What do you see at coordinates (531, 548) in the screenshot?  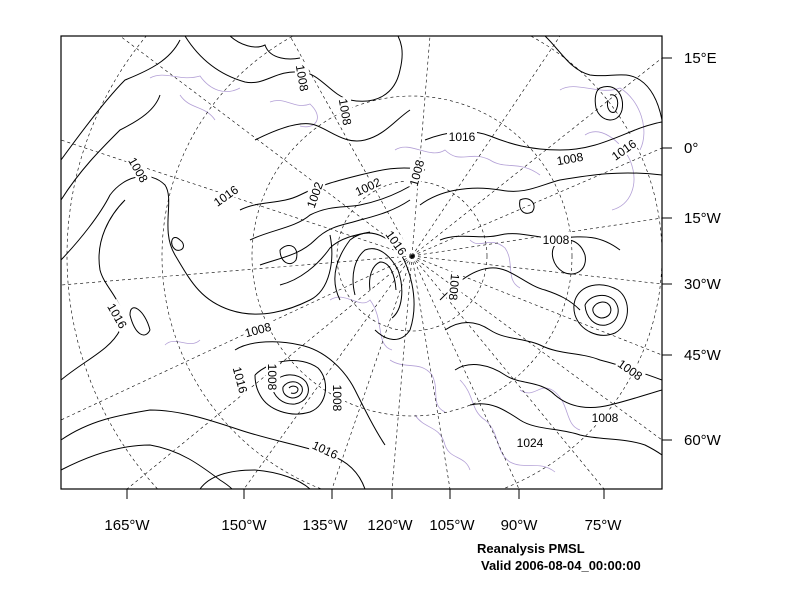 I see `caption-title: Reanalysis PMSL` at bounding box center [531, 548].